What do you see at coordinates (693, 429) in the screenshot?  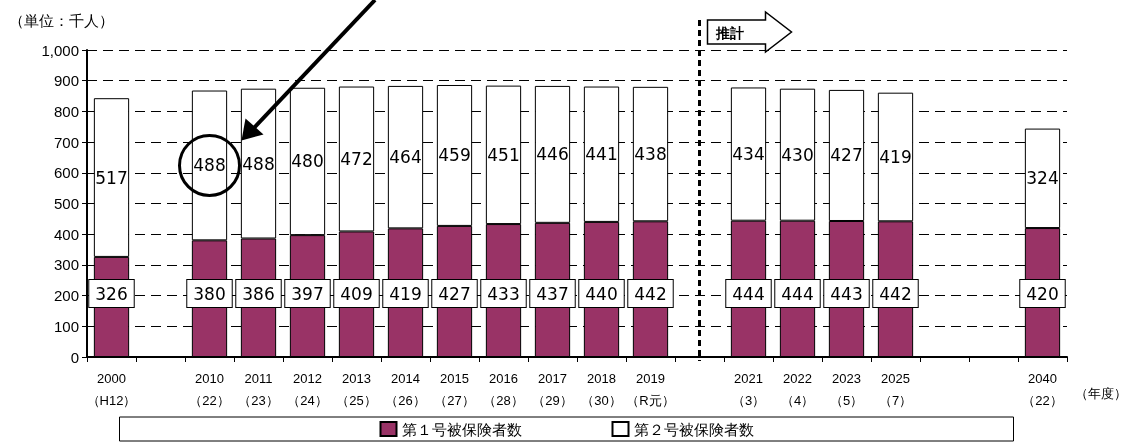 I see `legend-label: 第２号被保険者数` at bounding box center [693, 429].